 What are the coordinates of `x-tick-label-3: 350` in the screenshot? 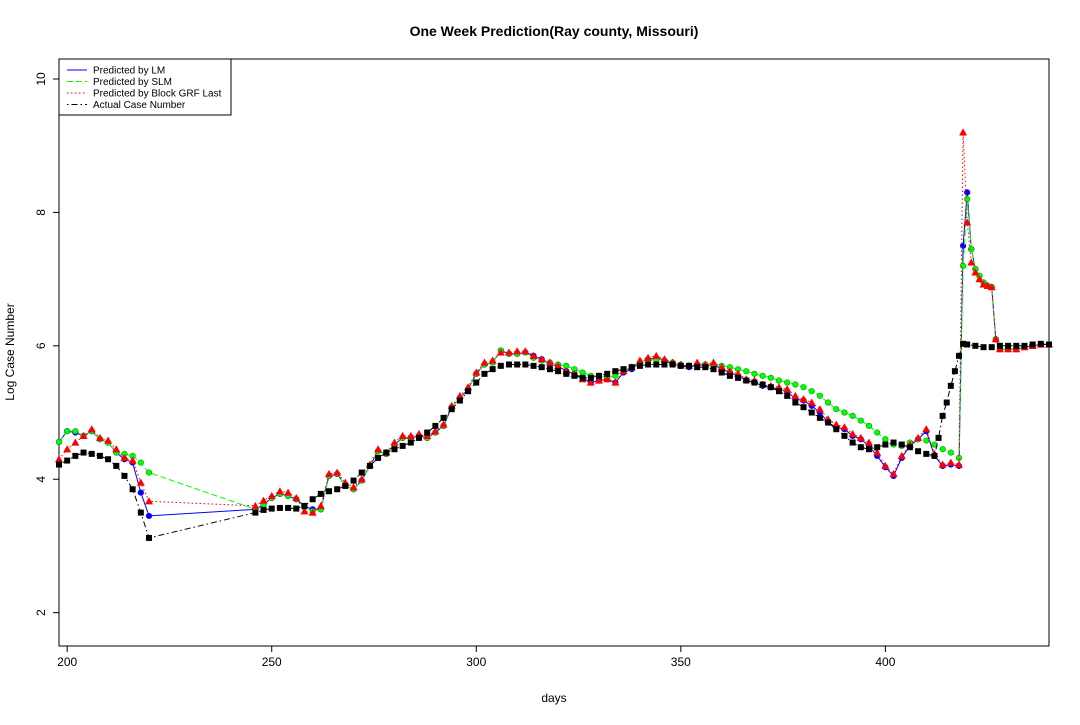 It's located at (681, 662).